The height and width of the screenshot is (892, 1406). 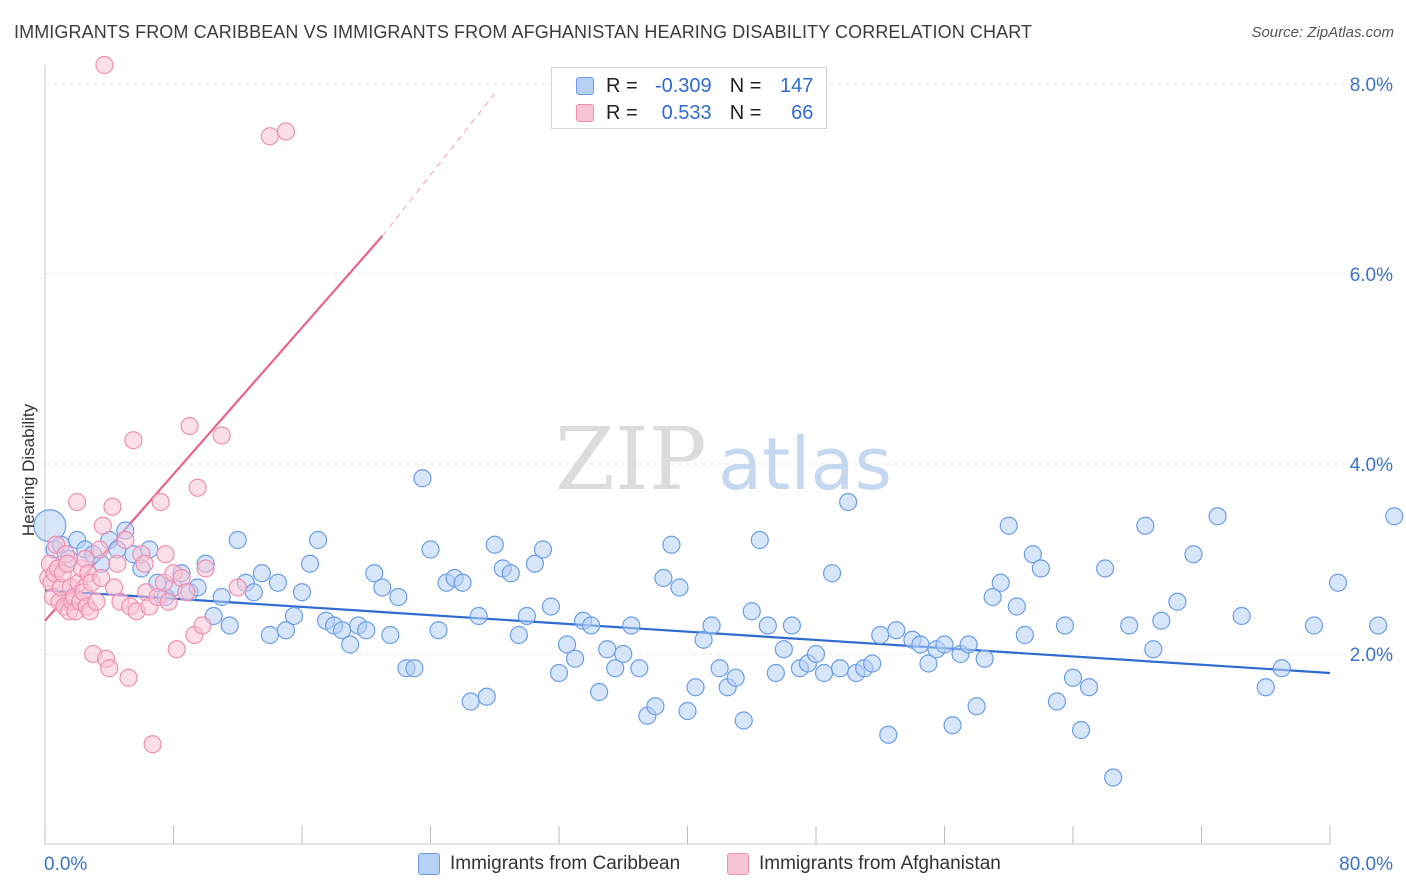 I want to click on x-tick-label: 0.0%, so click(x=65, y=864).